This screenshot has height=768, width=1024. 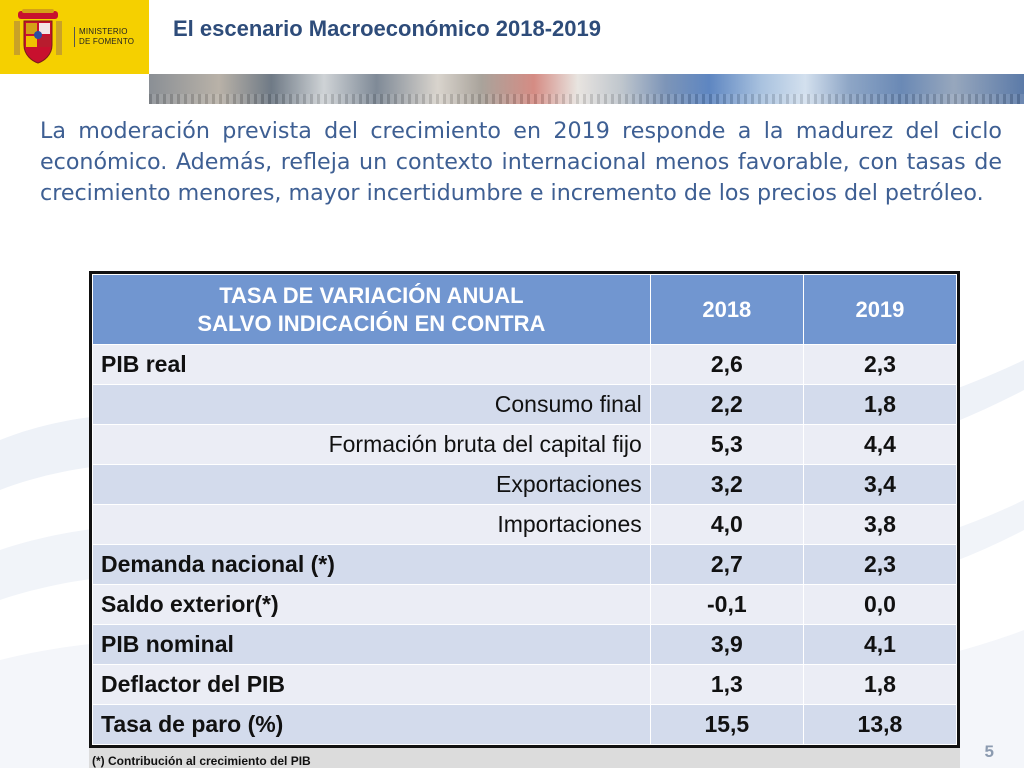 I want to click on table-row: Consumo final 2,2 1,8, so click(x=525, y=404).